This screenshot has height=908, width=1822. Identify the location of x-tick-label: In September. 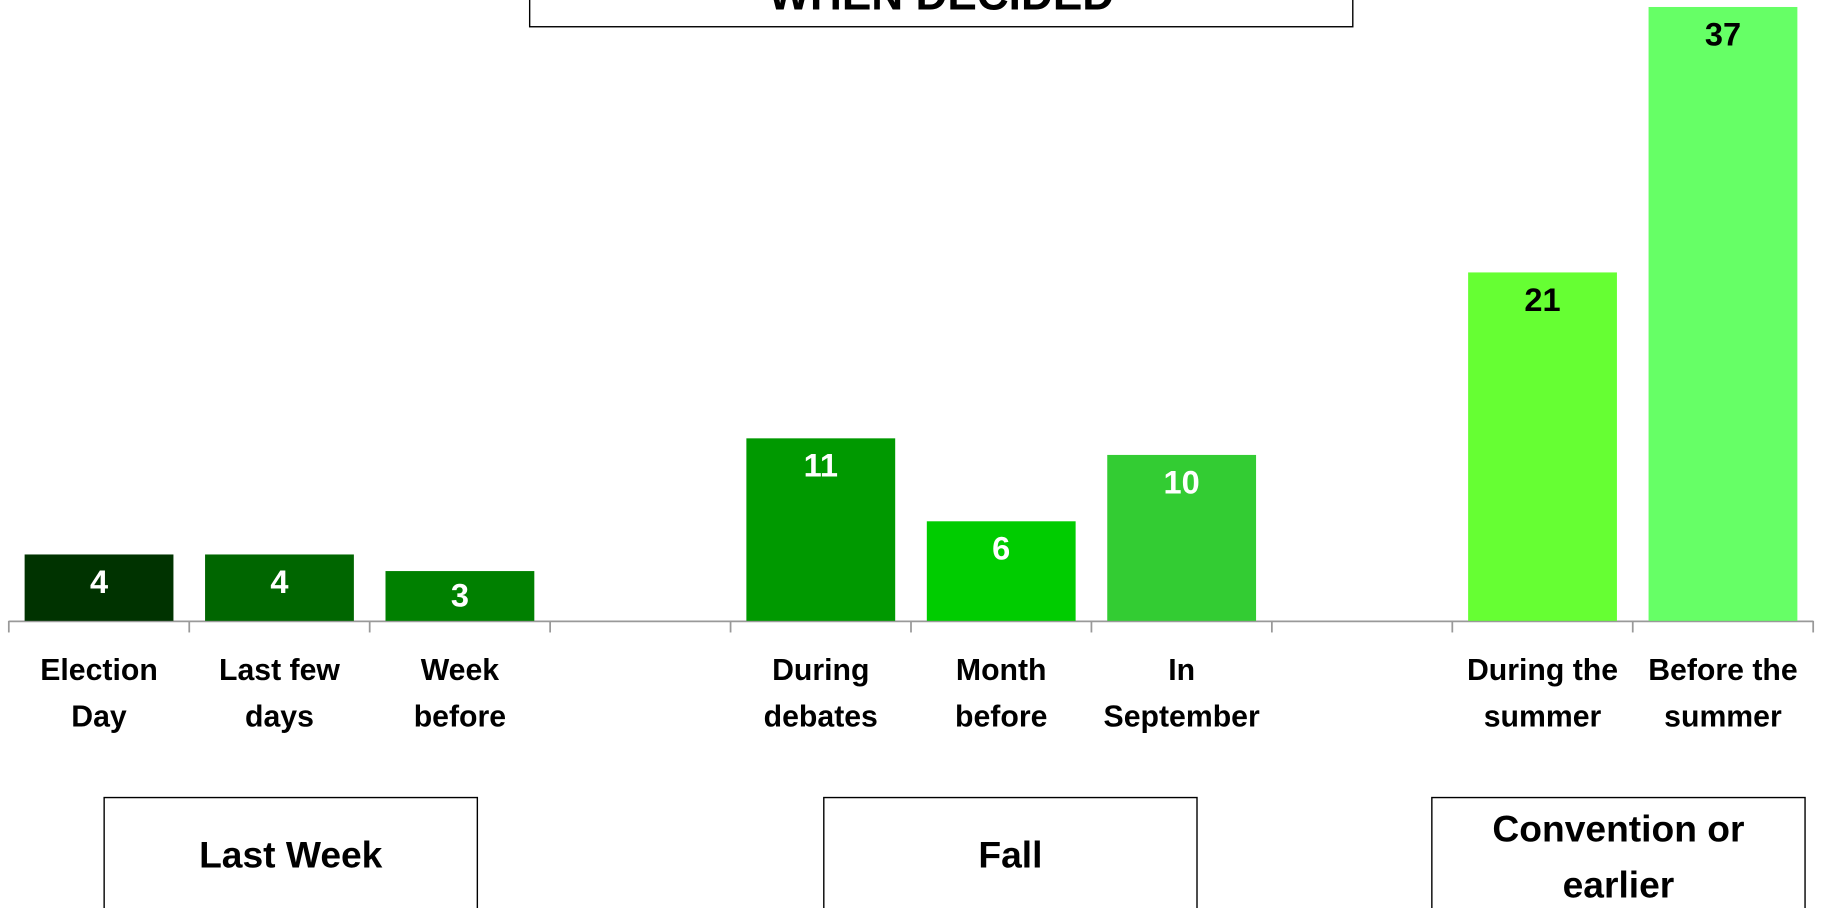
(1182, 694).